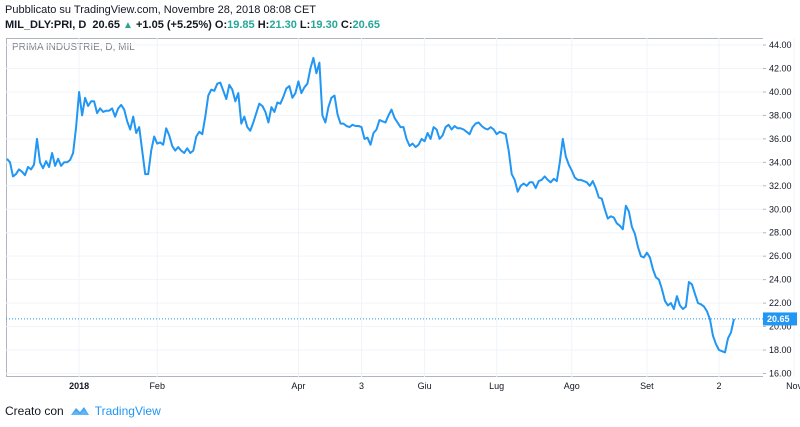 This screenshot has width=800, height=427. What do you see at coordinates (324, 25) in the screenshot?
I see `low-value: 19.30` at bounding box center [324, 25].